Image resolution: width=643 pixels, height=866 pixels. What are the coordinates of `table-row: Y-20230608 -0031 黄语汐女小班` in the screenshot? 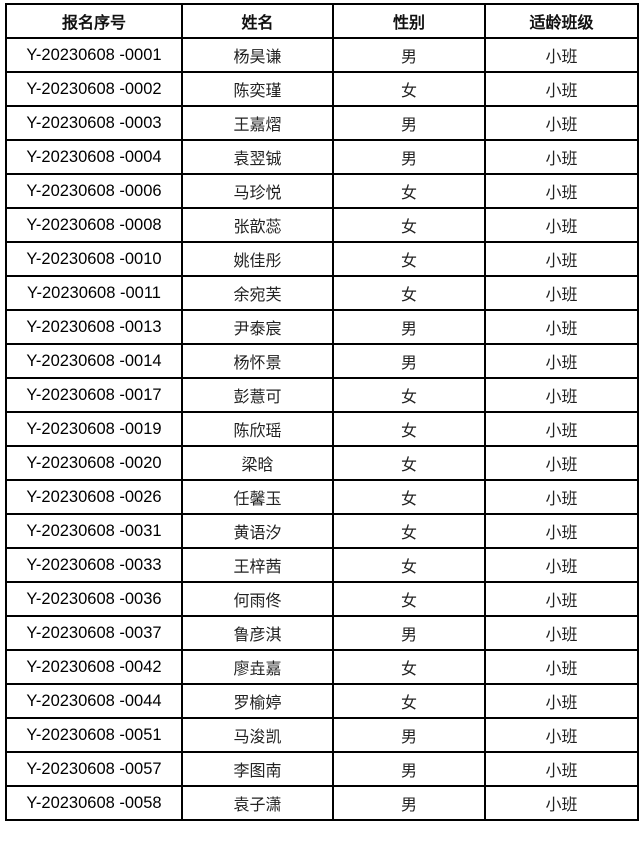 It's located at (322, 531).